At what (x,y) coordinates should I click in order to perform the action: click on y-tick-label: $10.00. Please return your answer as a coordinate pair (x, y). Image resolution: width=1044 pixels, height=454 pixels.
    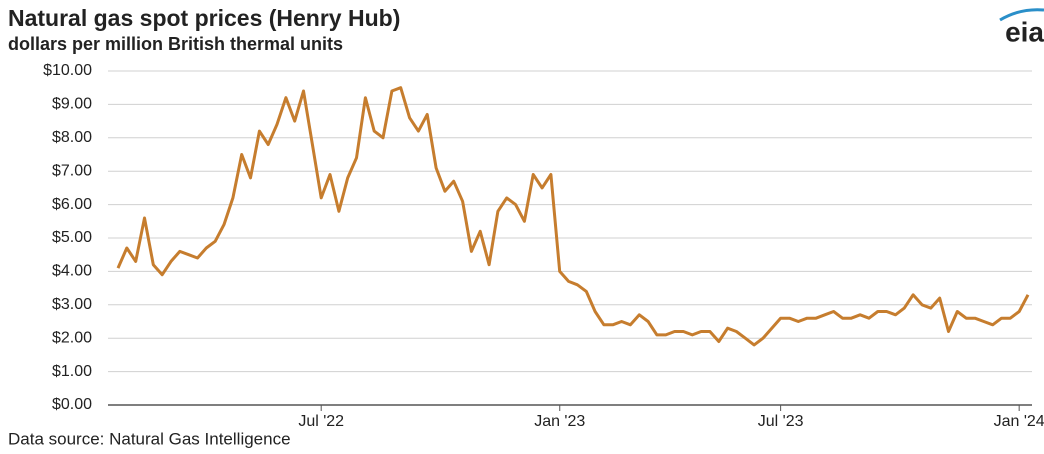
    Looking at the image, I should click on (67, 70).